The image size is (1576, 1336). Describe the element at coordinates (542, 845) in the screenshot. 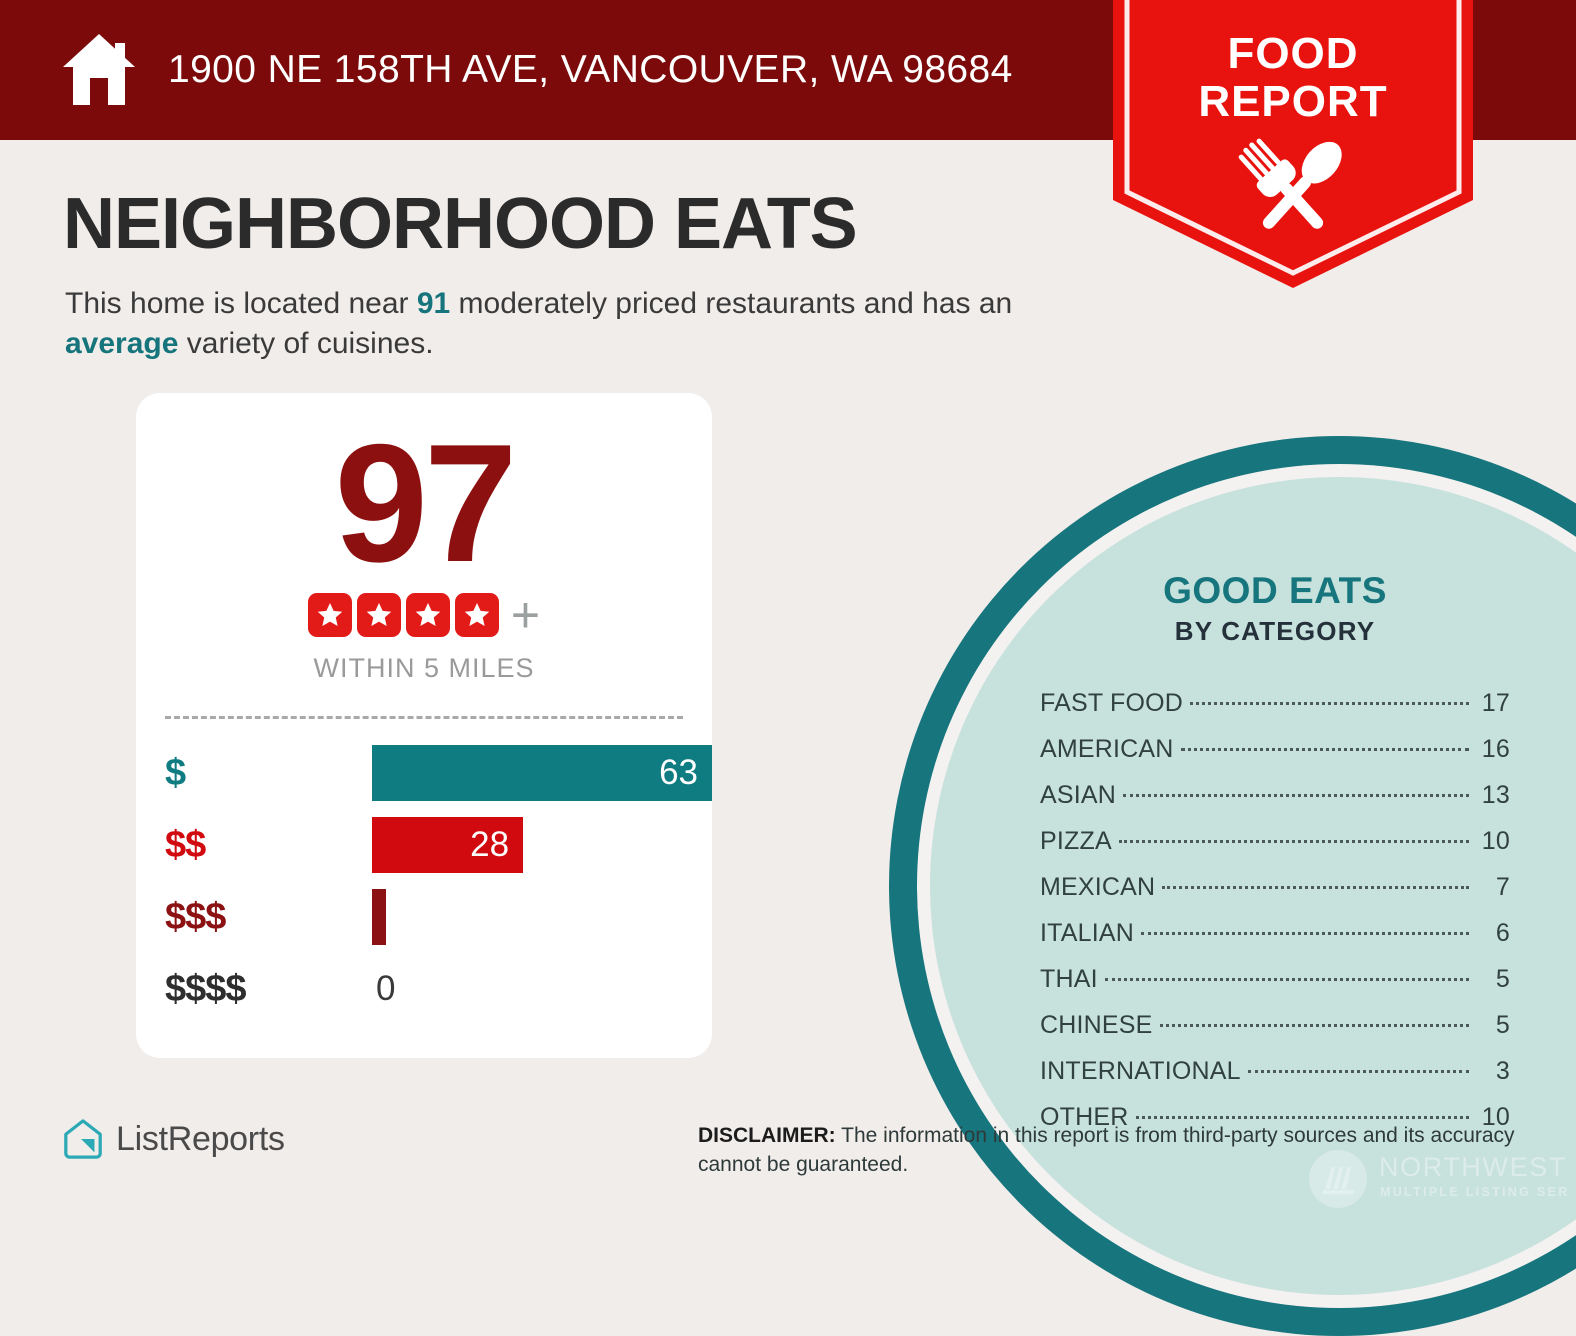

I see `price-bar-track: 28` at that location.